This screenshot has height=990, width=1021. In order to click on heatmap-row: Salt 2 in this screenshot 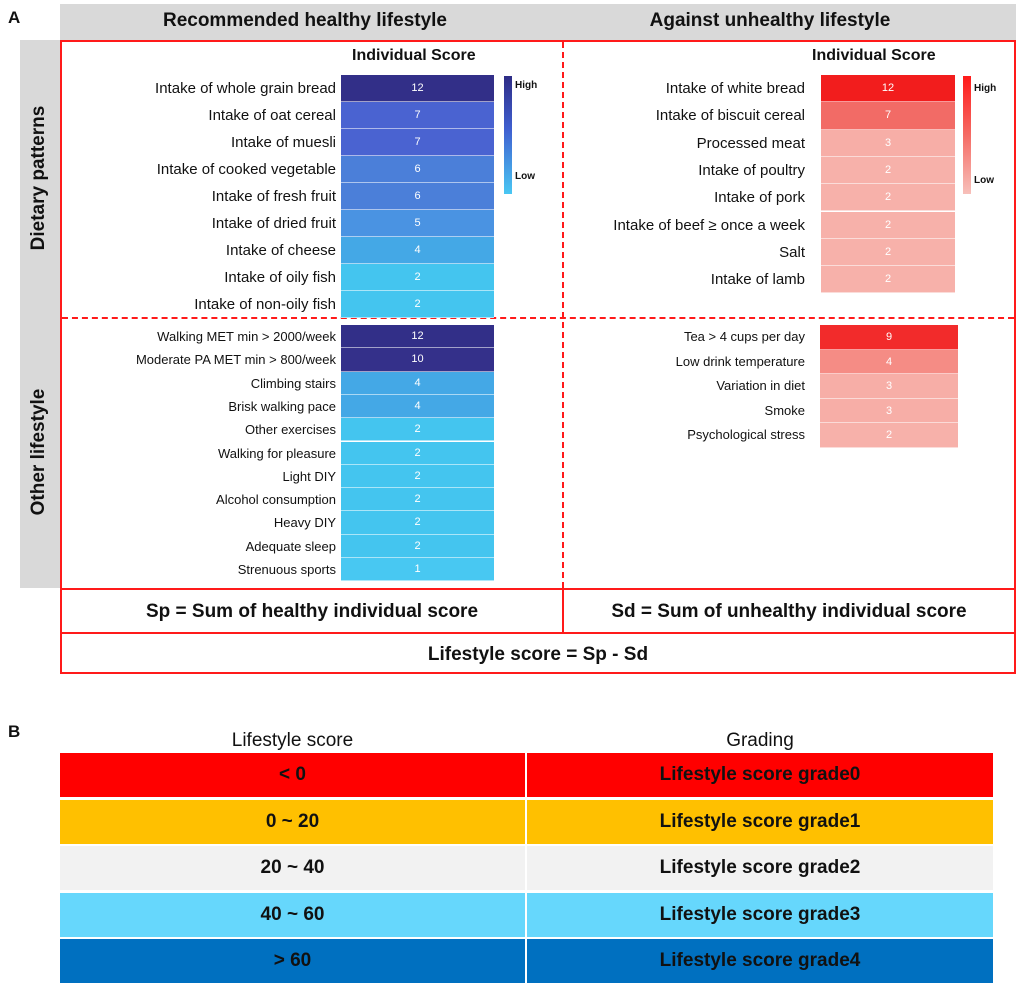, I will do `click(770, 252)`.